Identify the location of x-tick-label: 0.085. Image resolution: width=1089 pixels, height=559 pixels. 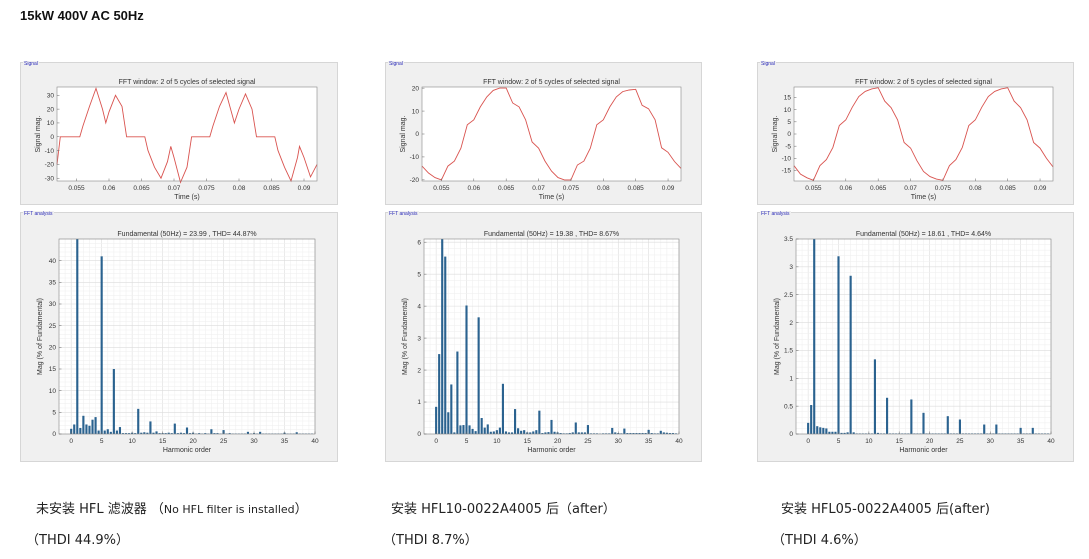
(1008, 188).